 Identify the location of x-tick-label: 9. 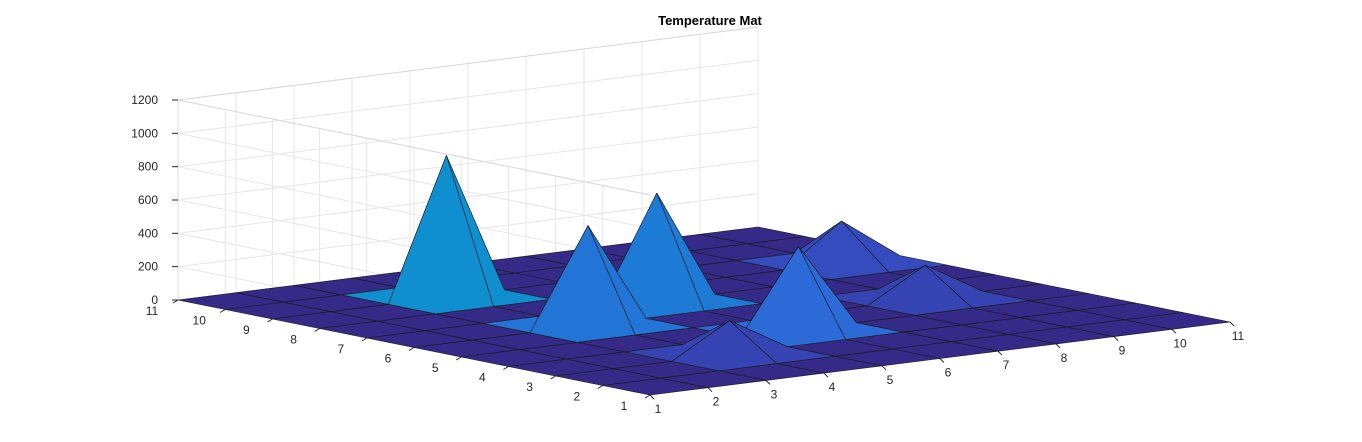
(1122, 351).